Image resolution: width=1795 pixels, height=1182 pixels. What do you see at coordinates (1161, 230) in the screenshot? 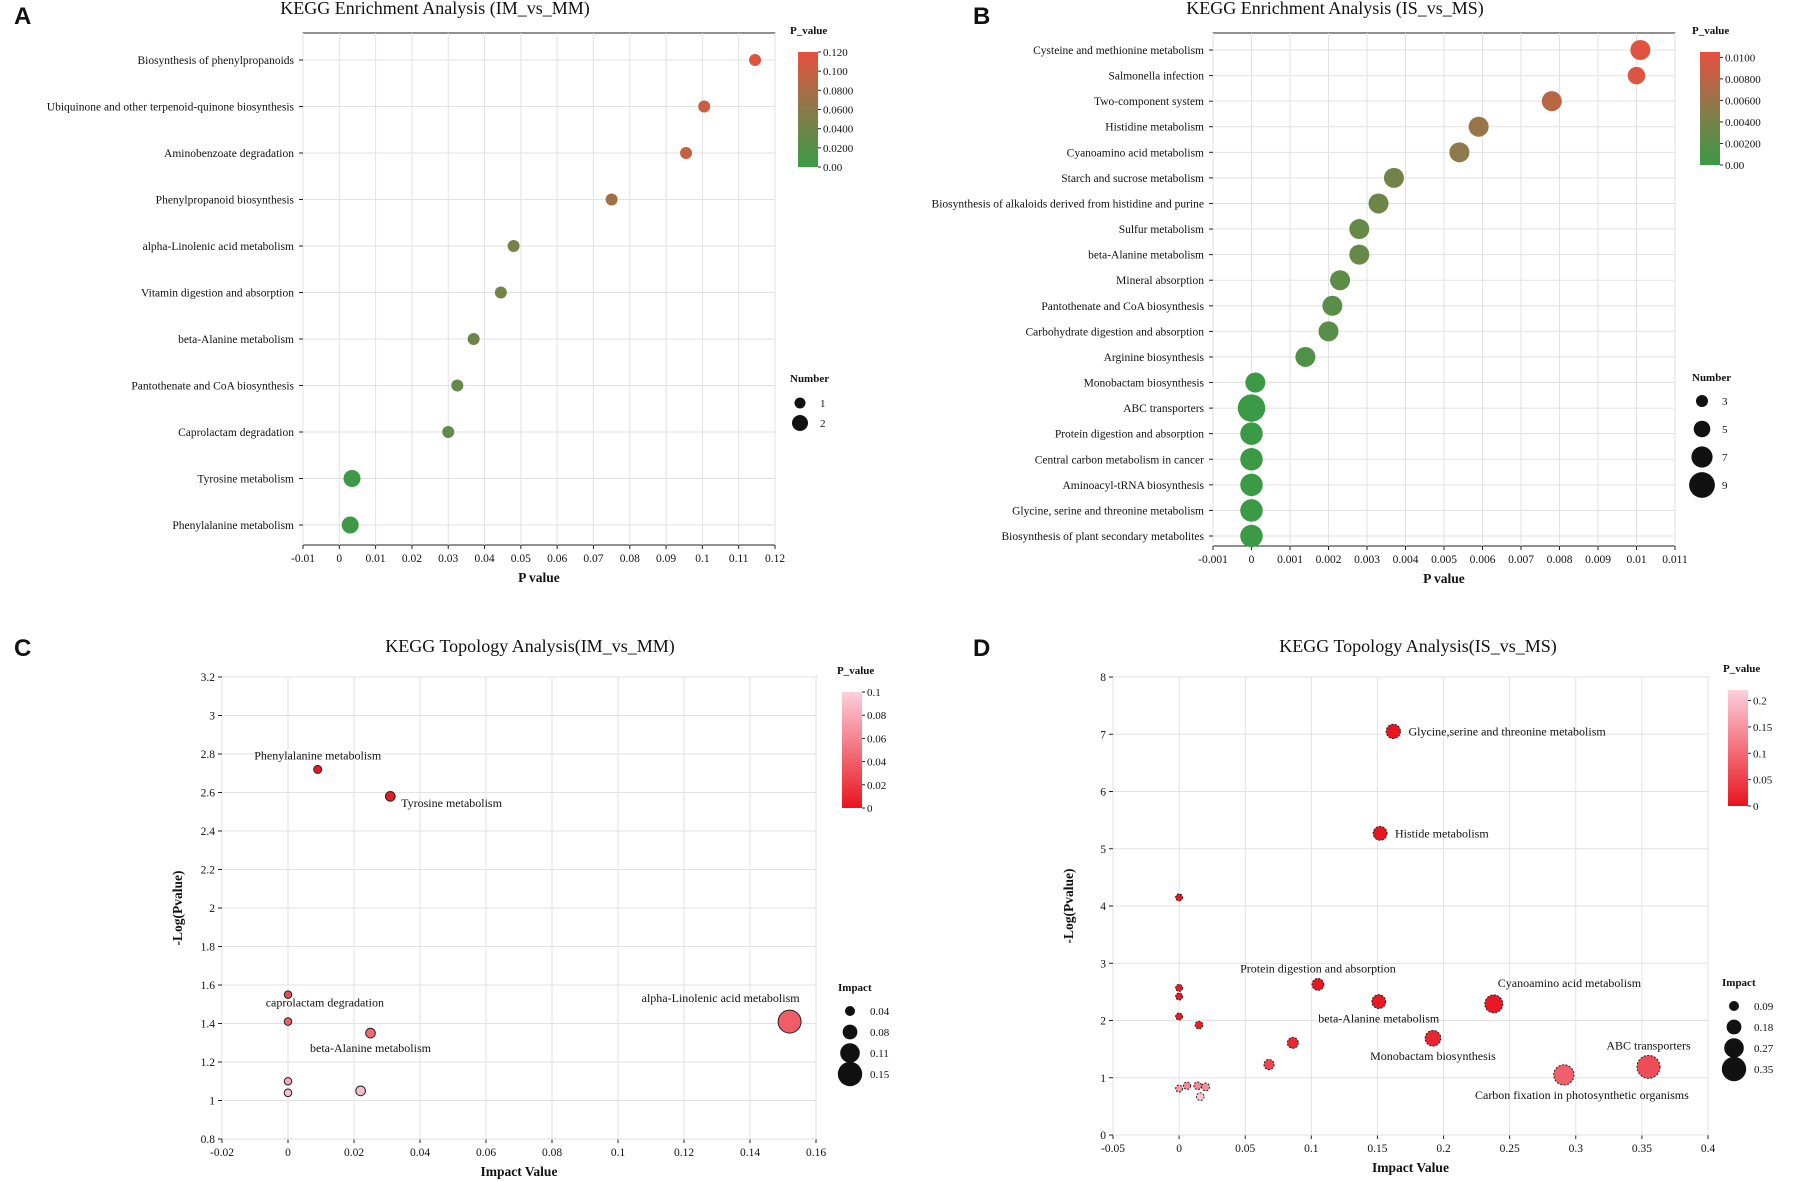
I see `category-label: Sulfur metabolism` at bounding box center [1161, 230].